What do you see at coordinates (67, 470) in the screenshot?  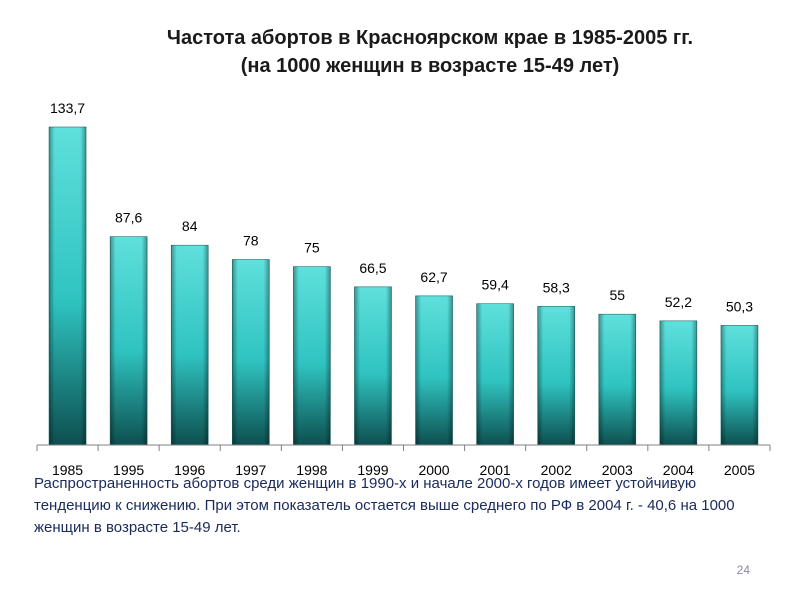 I see `x-tick-label-1985: 1985` at bounding box center [67, 470].